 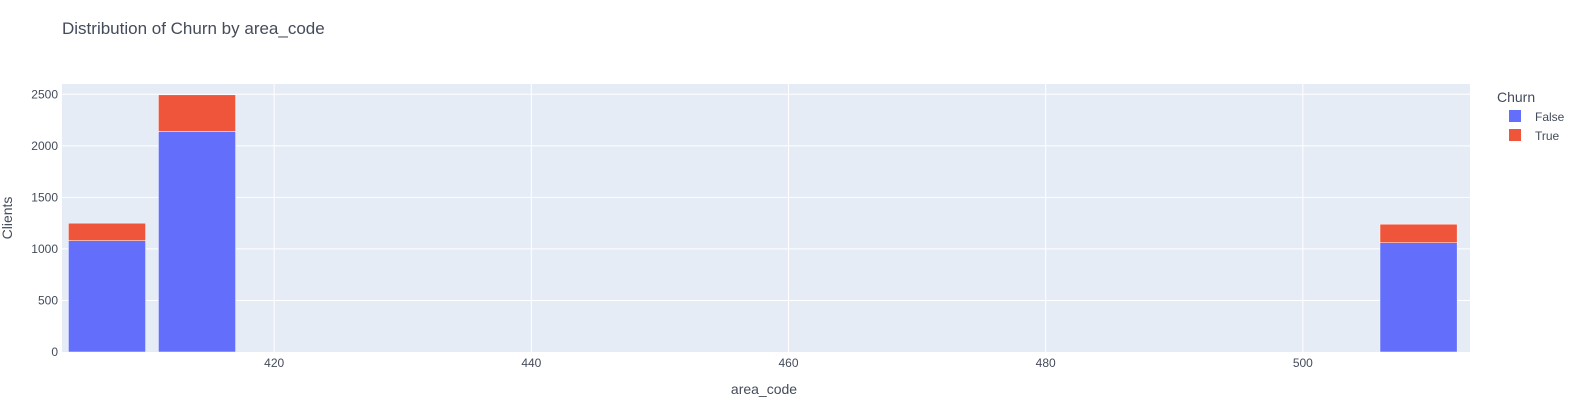 I want to click on y-tick-label: 0, so click(x=54, y=352).